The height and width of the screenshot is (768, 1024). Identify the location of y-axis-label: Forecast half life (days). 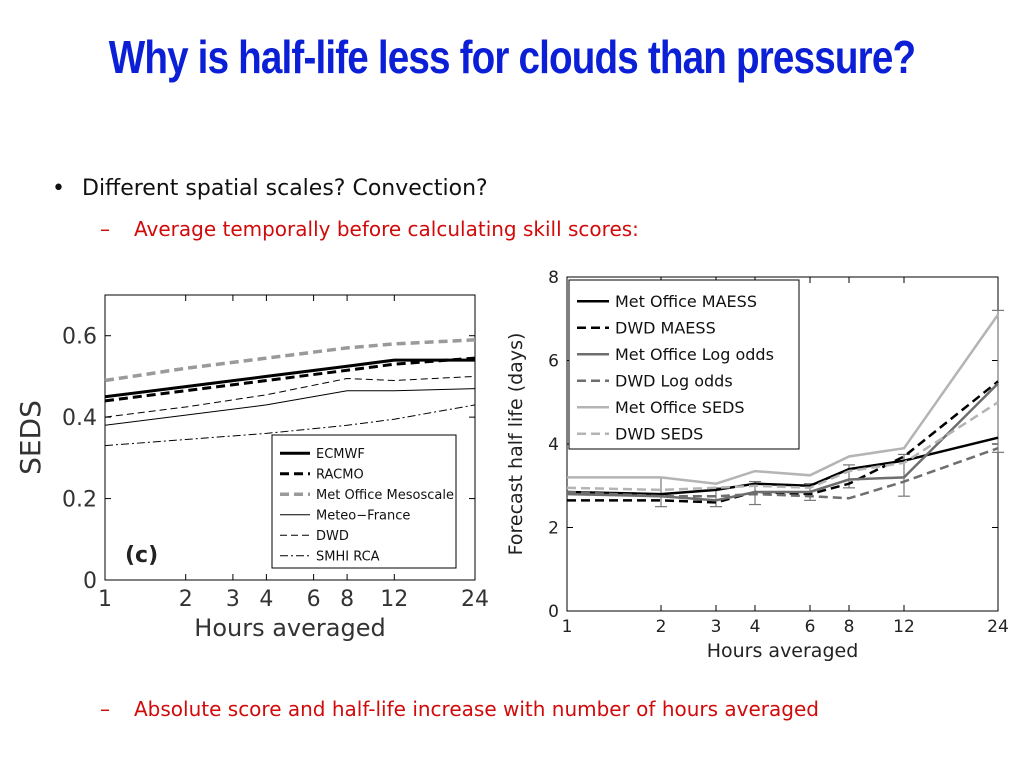
(516, 444).